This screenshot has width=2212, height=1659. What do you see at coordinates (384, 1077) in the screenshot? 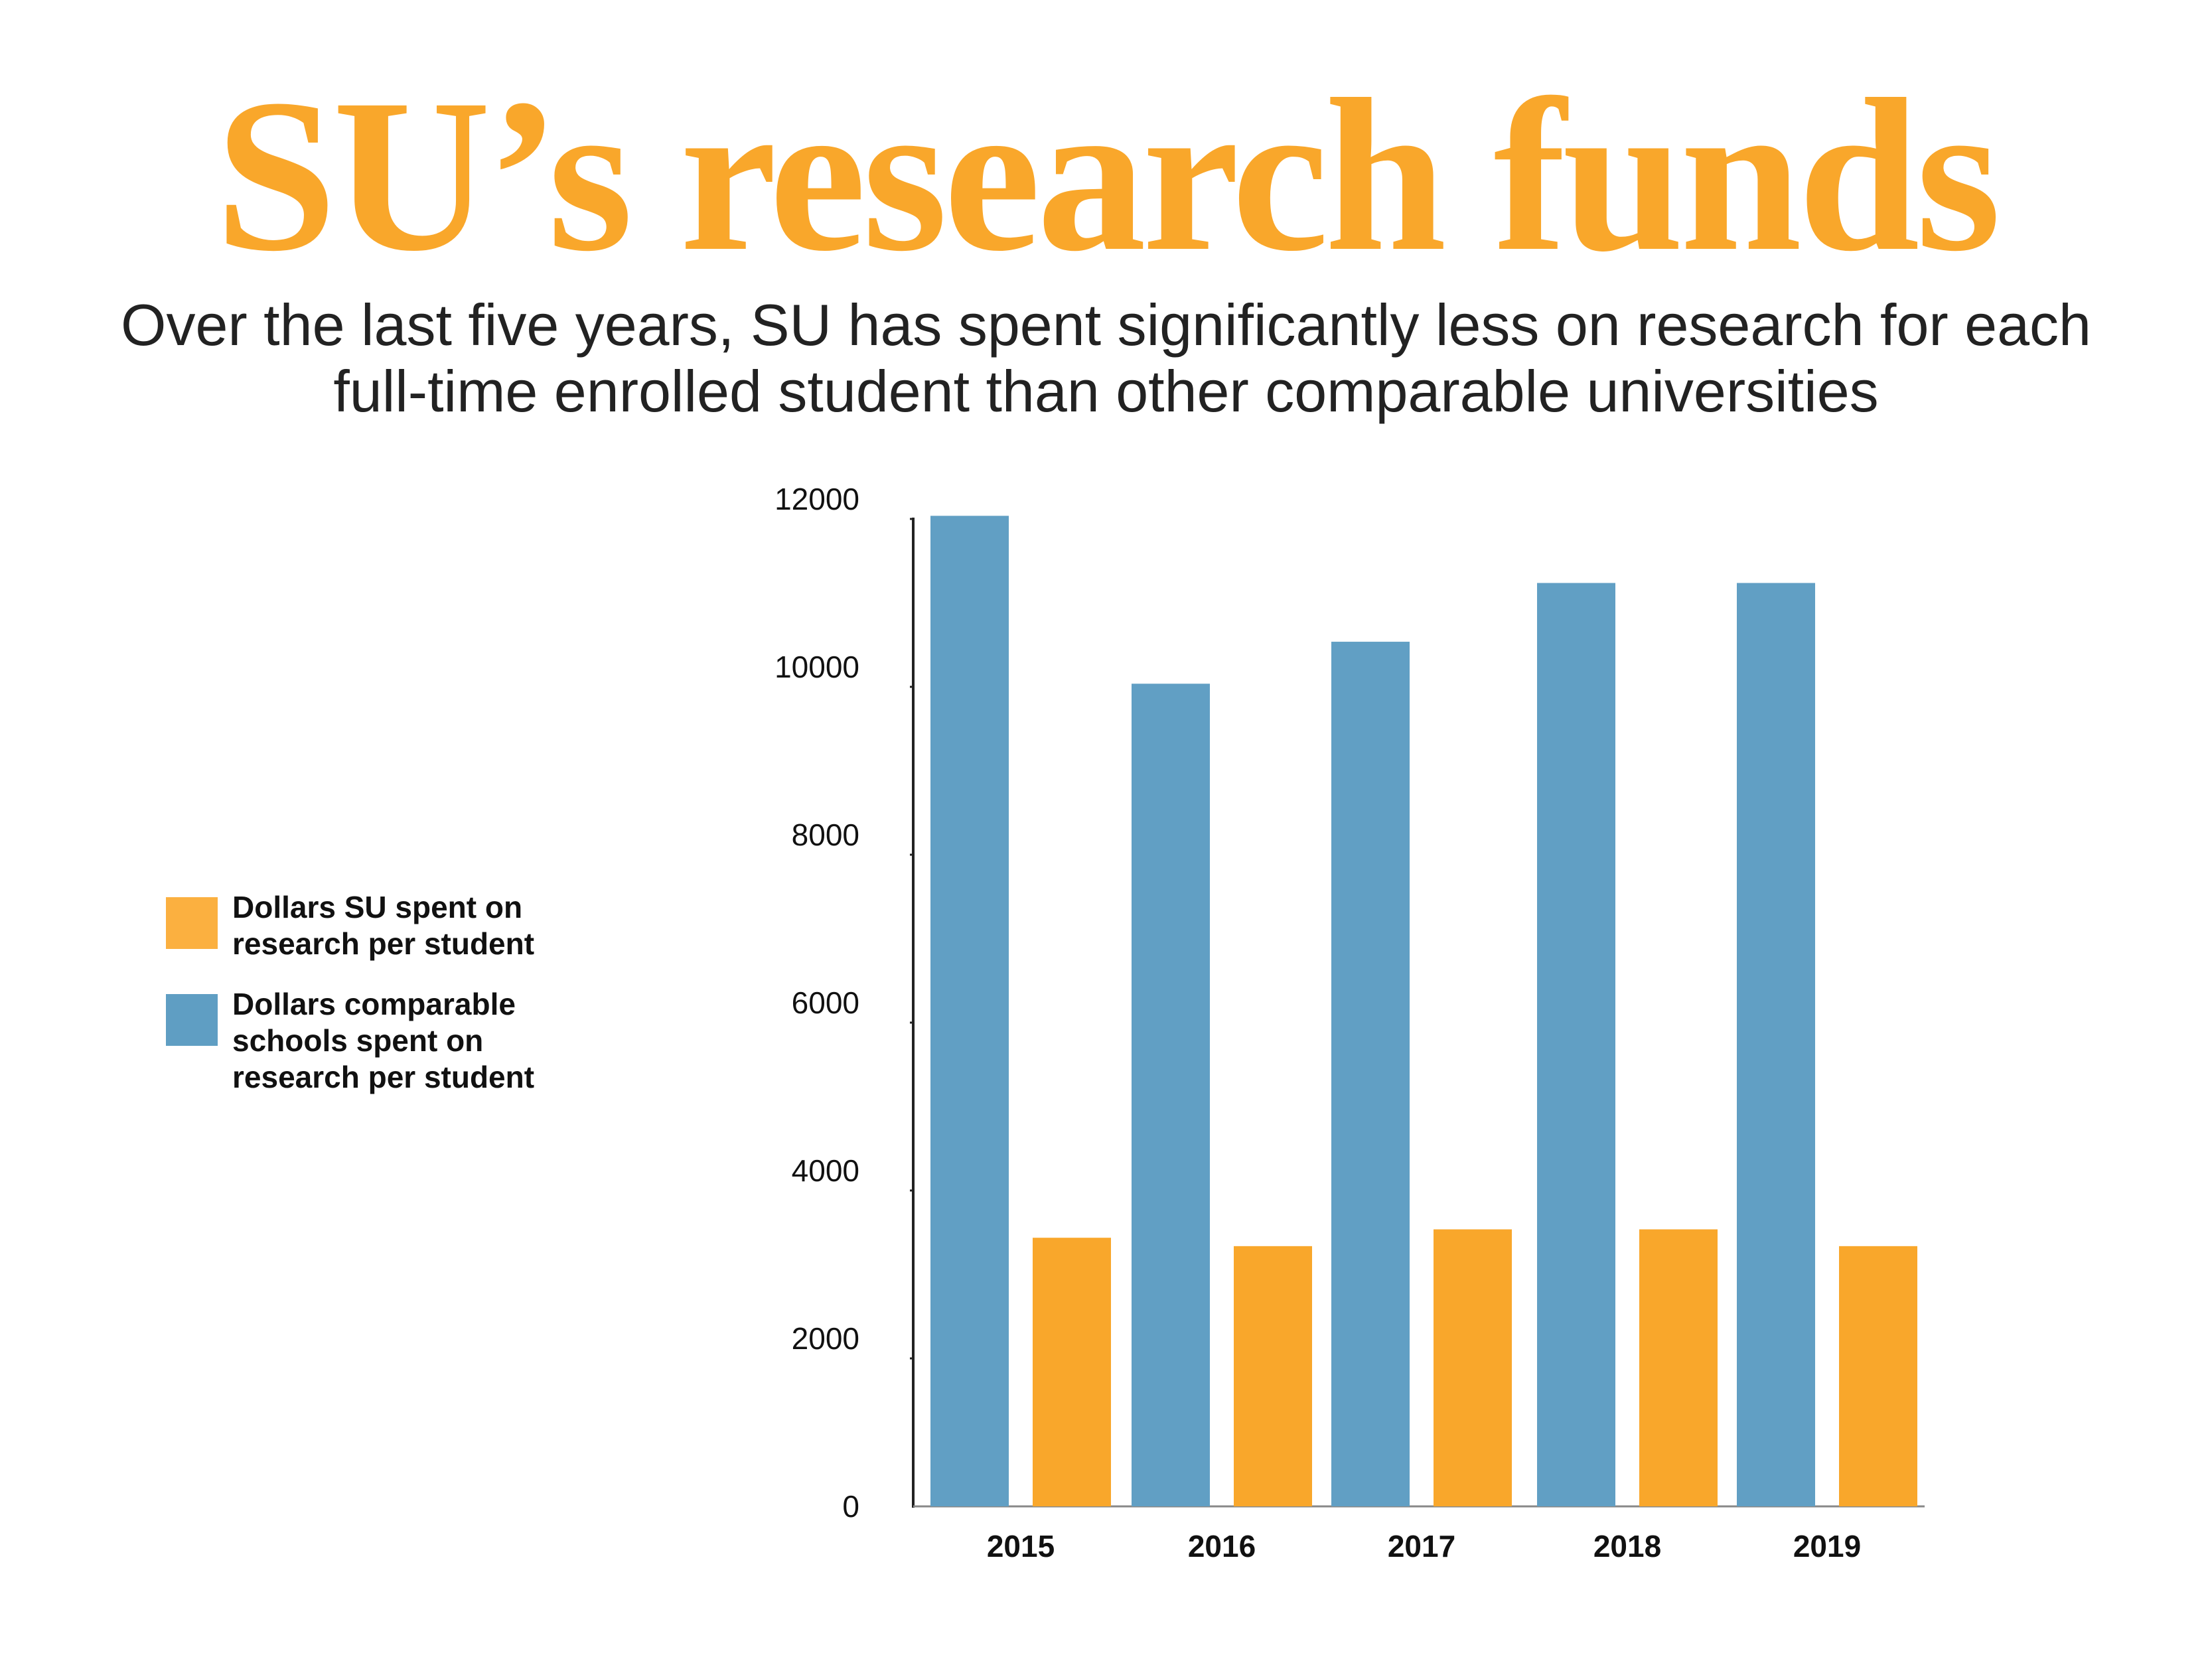
I see `legend-label-comparable-line-3: research per student` at bounding box center [384, 1077].